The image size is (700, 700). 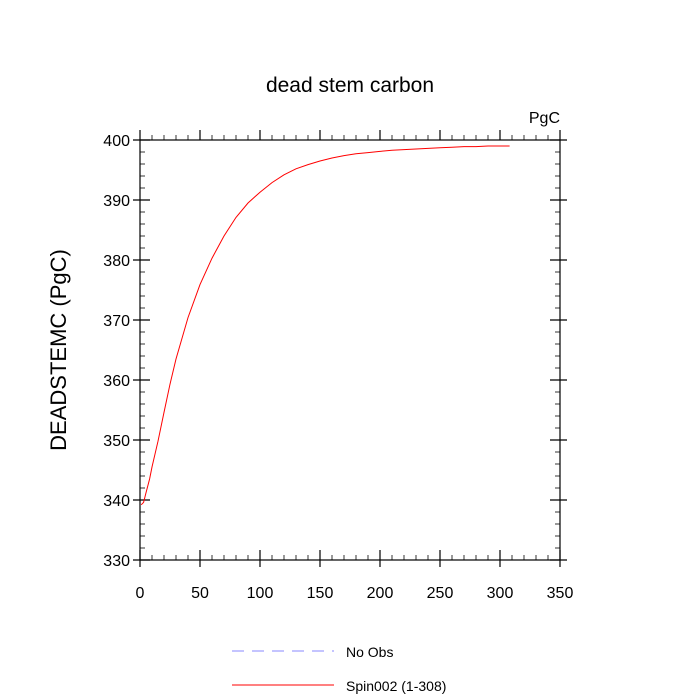 I want to click on y-tick-label: 350, so click(x=116, y=441).